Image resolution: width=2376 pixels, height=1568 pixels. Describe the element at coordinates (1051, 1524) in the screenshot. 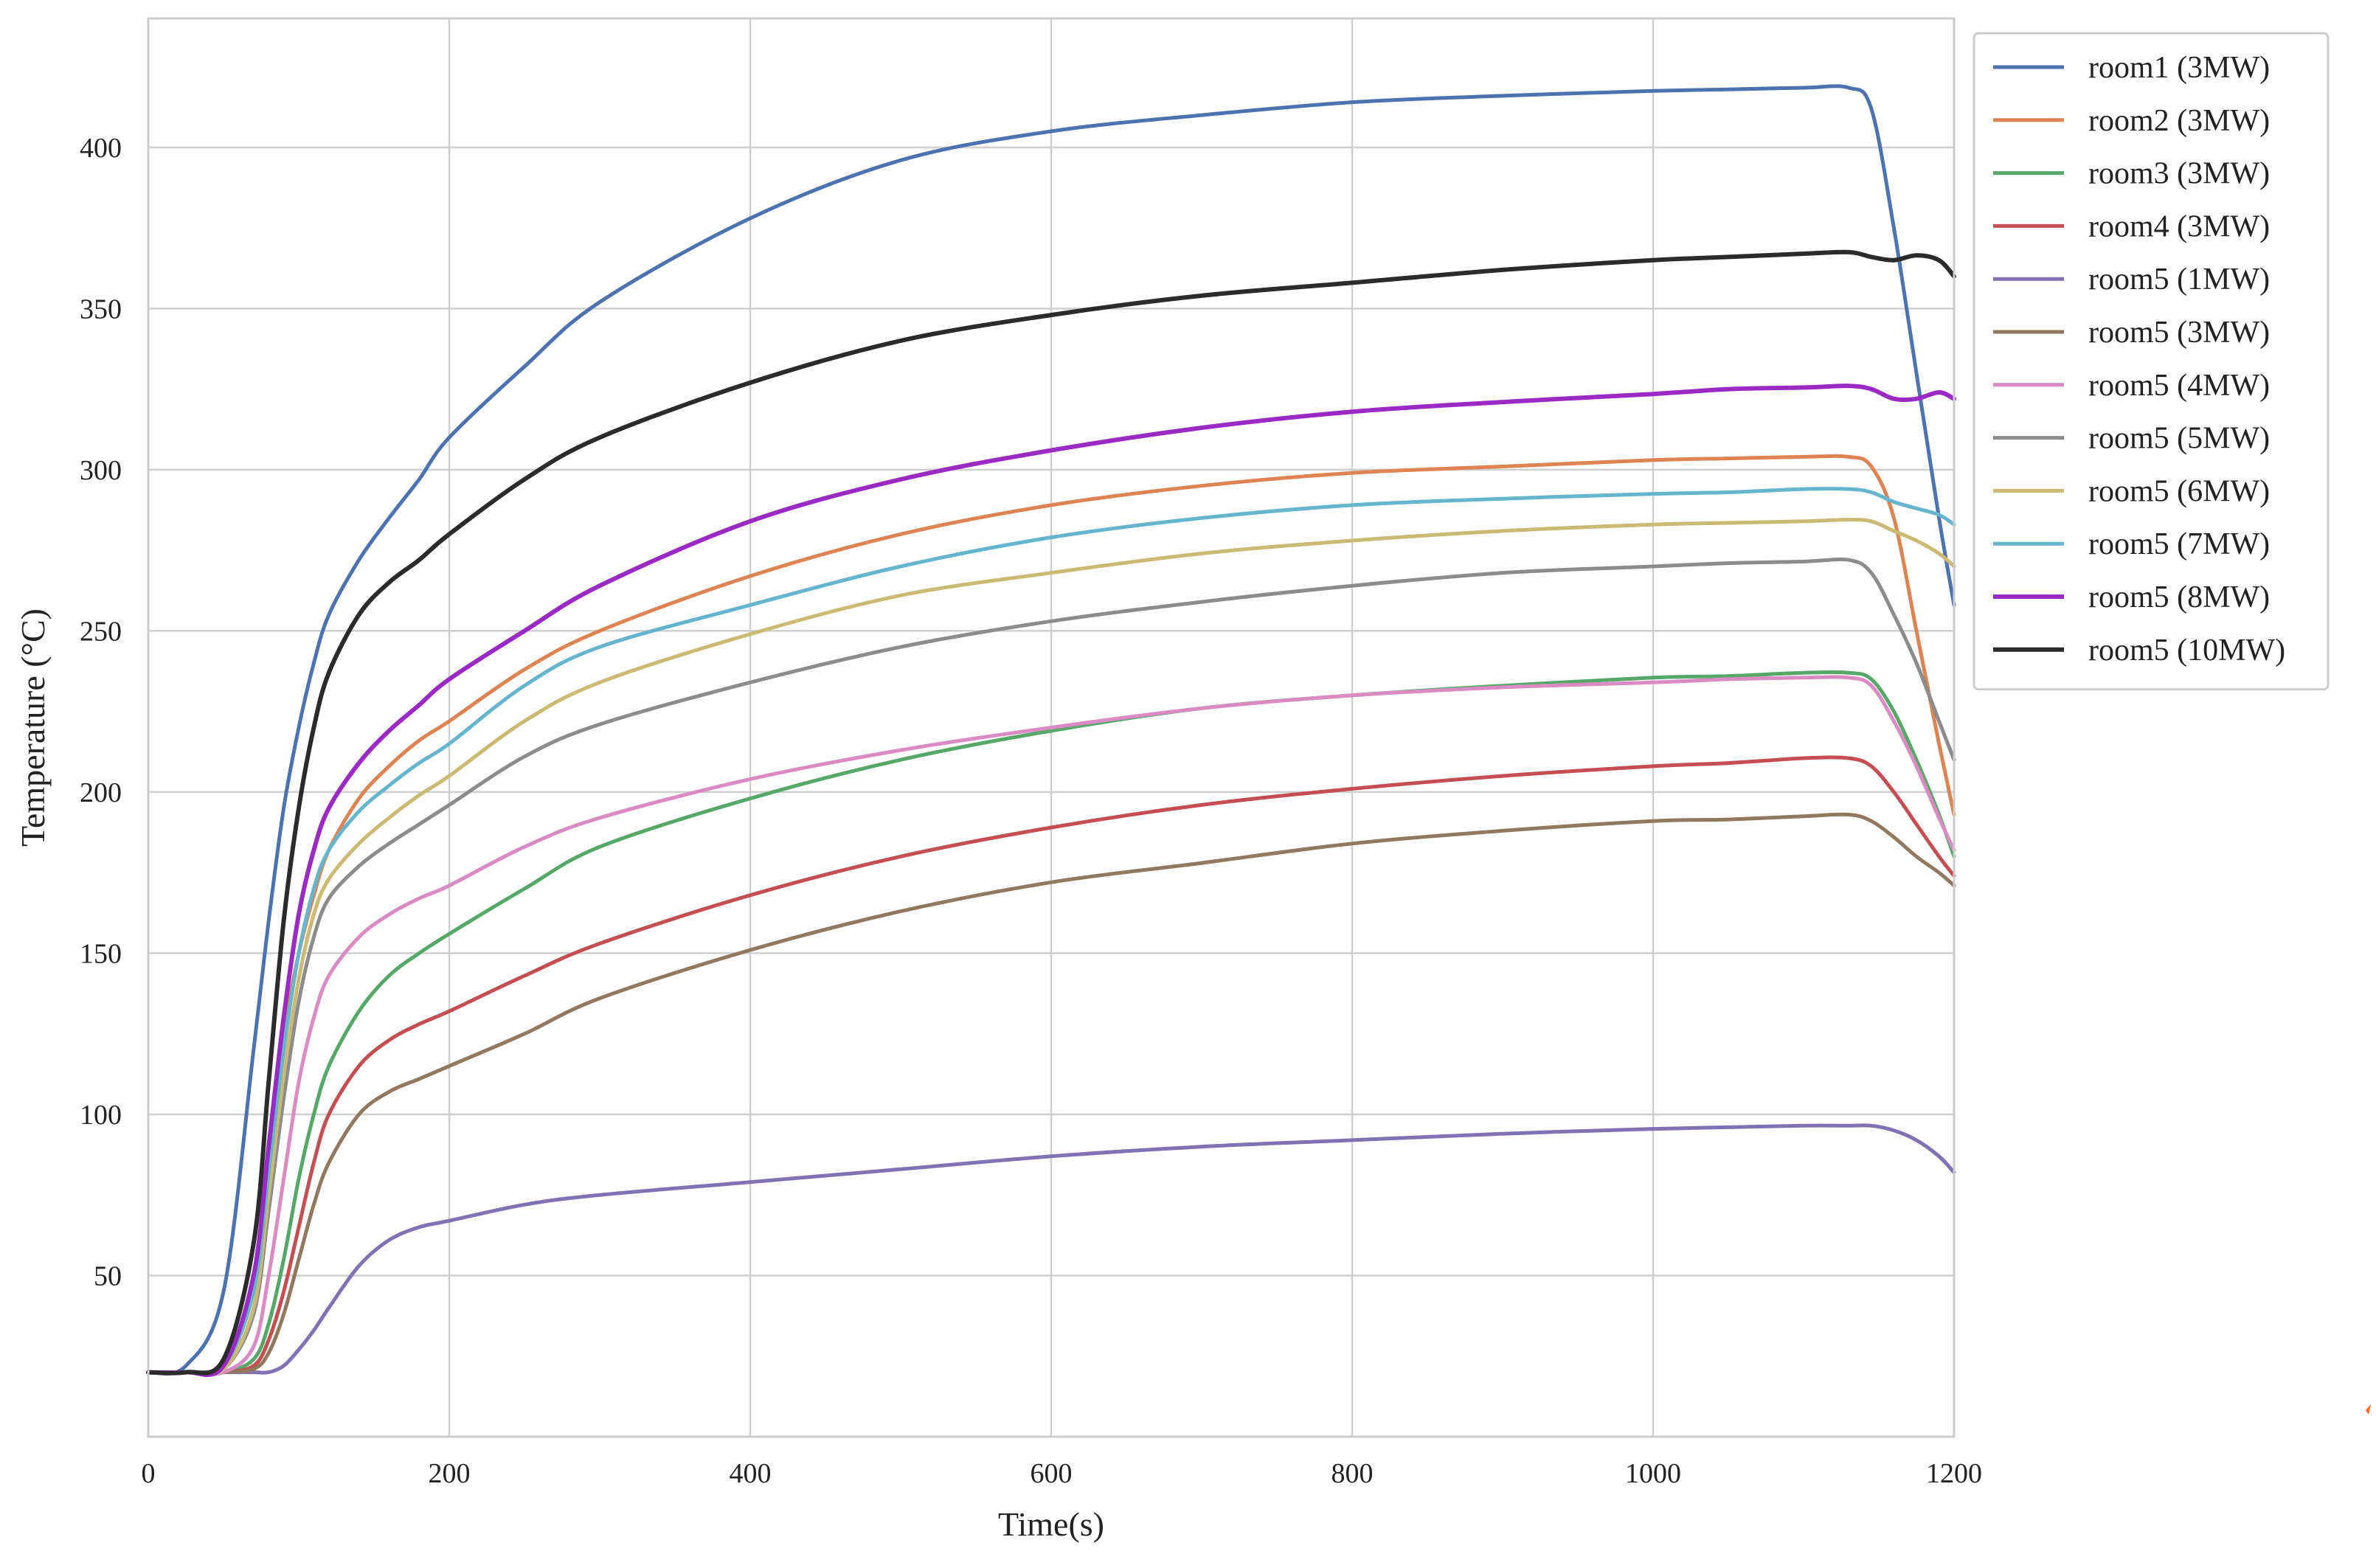

I see `x-axis-title: Time(s)` at that location.